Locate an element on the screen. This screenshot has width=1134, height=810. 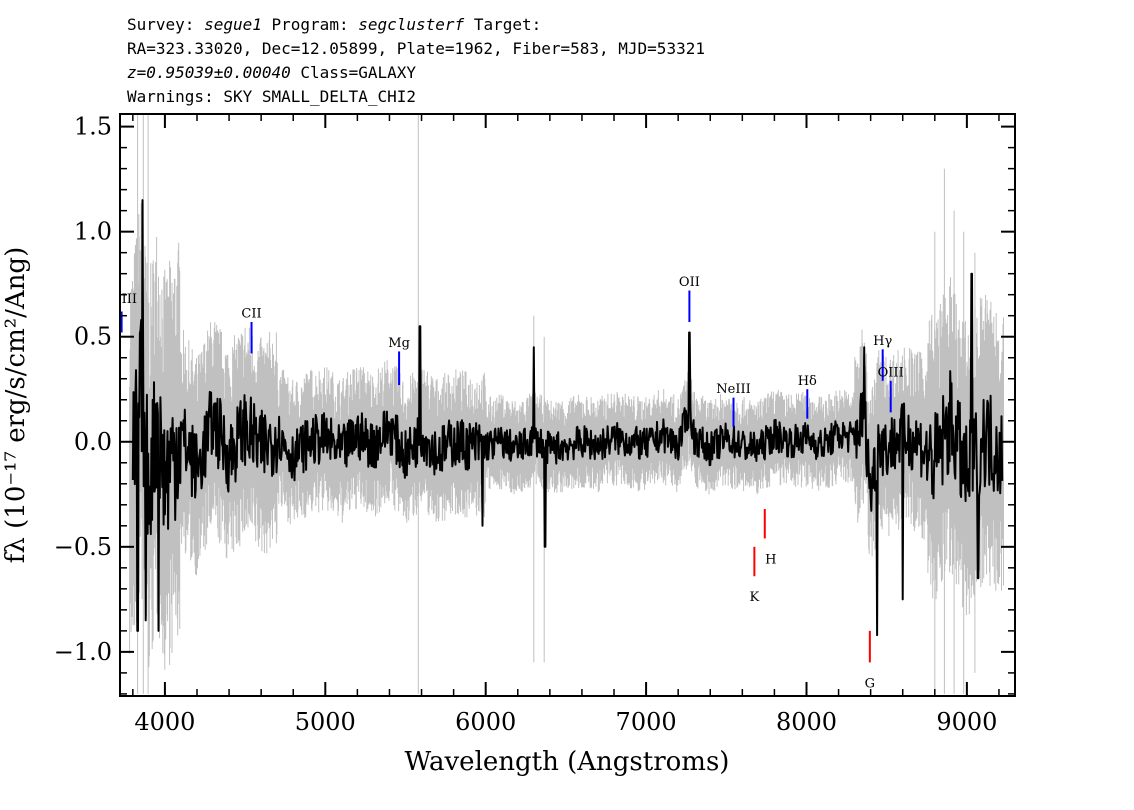
y-axis-label: fλ (10⁻¹⁷ erg/s/cm²/Ang) is located at coordinates (16, 405).